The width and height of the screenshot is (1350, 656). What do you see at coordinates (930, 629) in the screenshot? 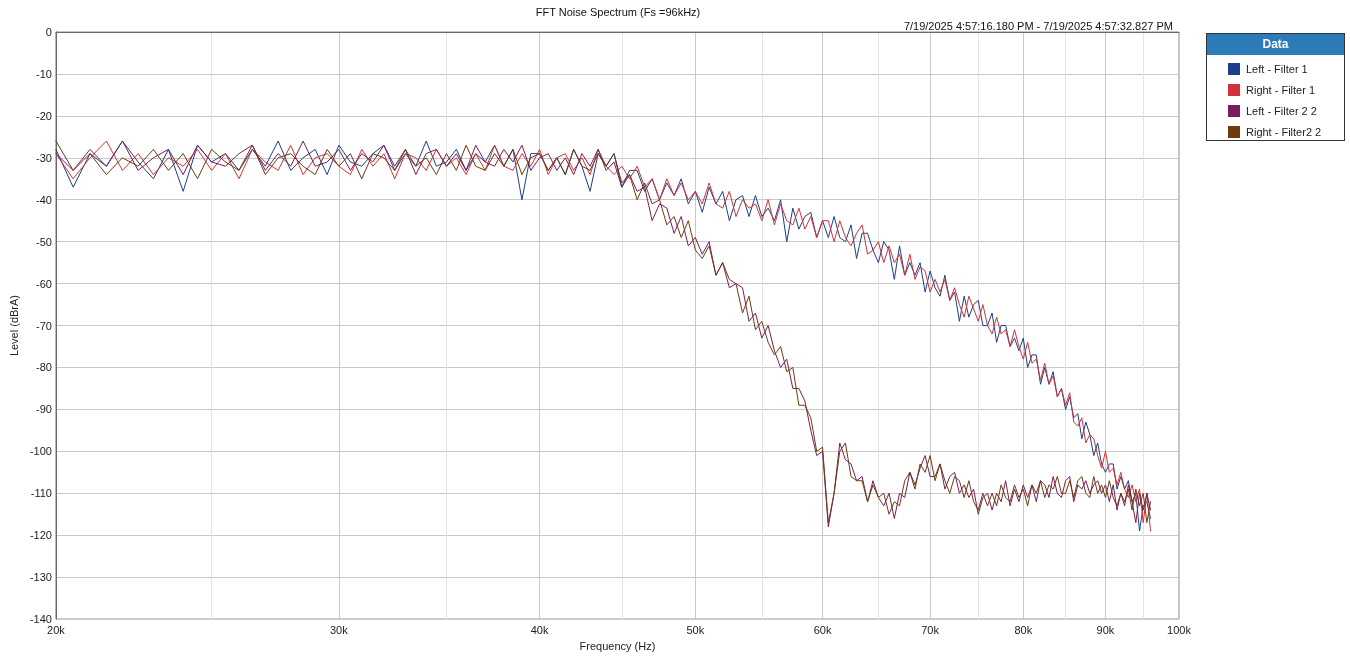
I see `x-tick-label: 70k` at bounding box center [930, 629].